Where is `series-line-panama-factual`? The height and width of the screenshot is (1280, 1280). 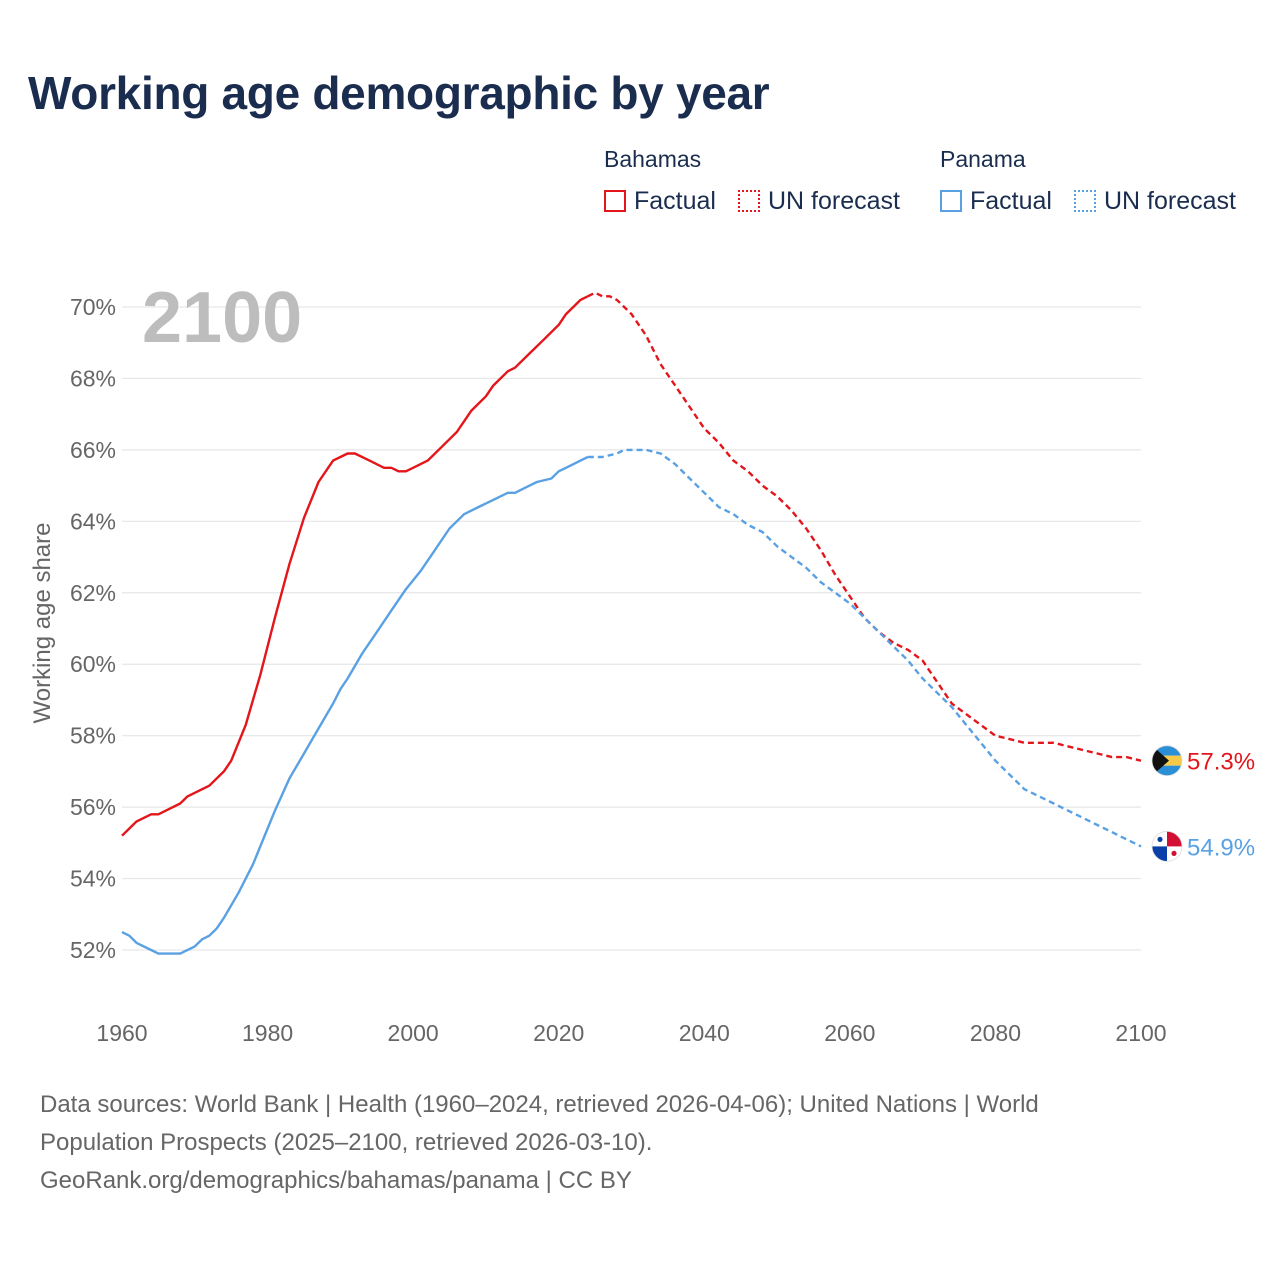 series-line-panama-factual is located at coordinates (355, 705).